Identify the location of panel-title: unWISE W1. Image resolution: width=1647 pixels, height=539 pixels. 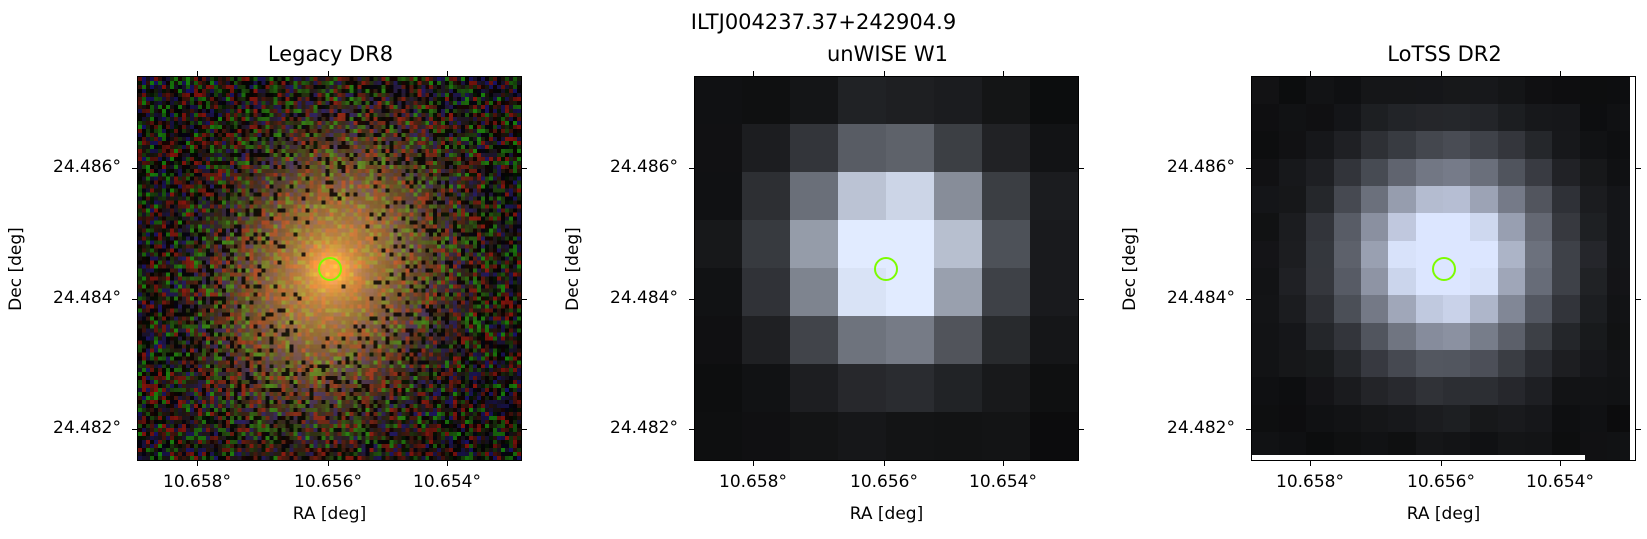
(887, 54).